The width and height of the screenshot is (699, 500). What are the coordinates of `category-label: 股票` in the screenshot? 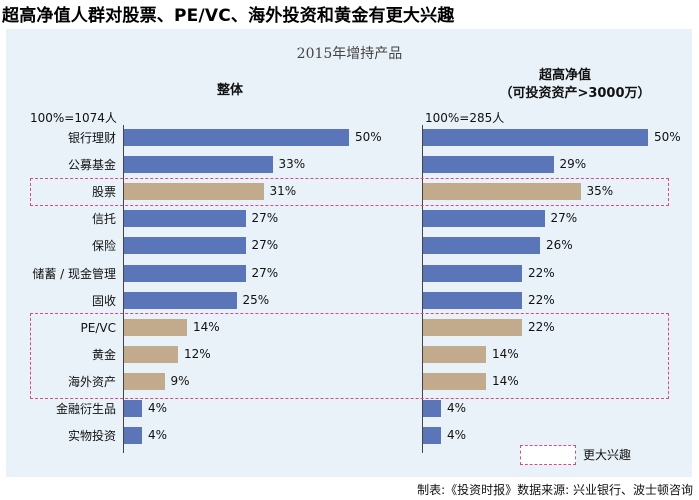 It's located at (103, 192).